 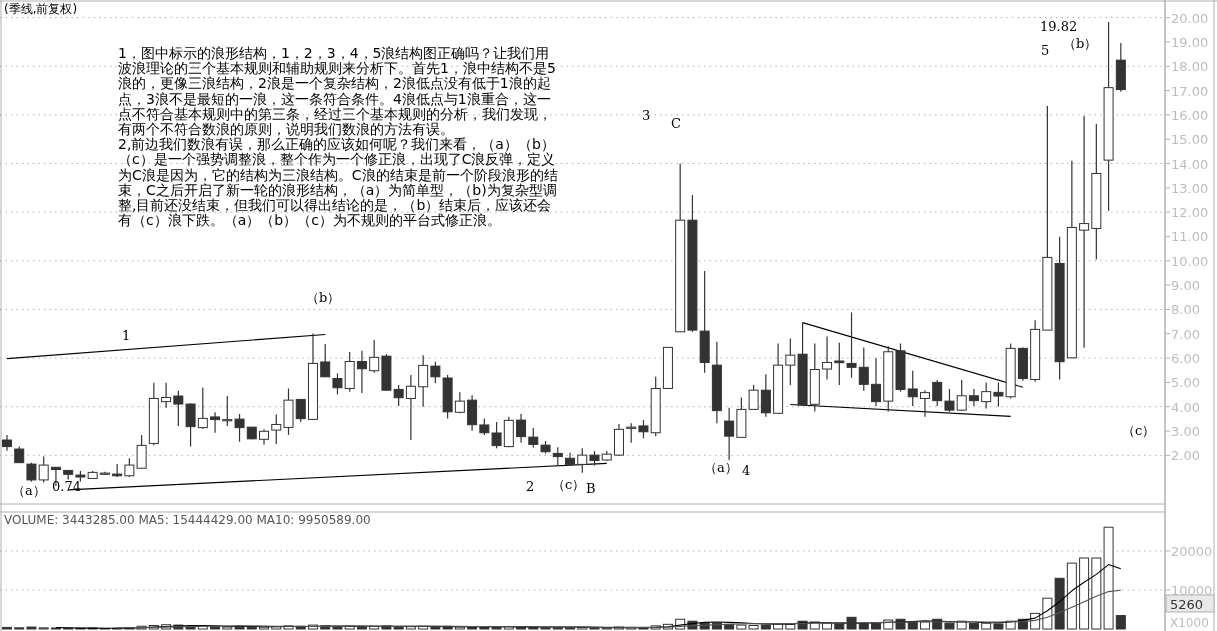 I want to click on annotation: 1, so click(x=126, y=335).